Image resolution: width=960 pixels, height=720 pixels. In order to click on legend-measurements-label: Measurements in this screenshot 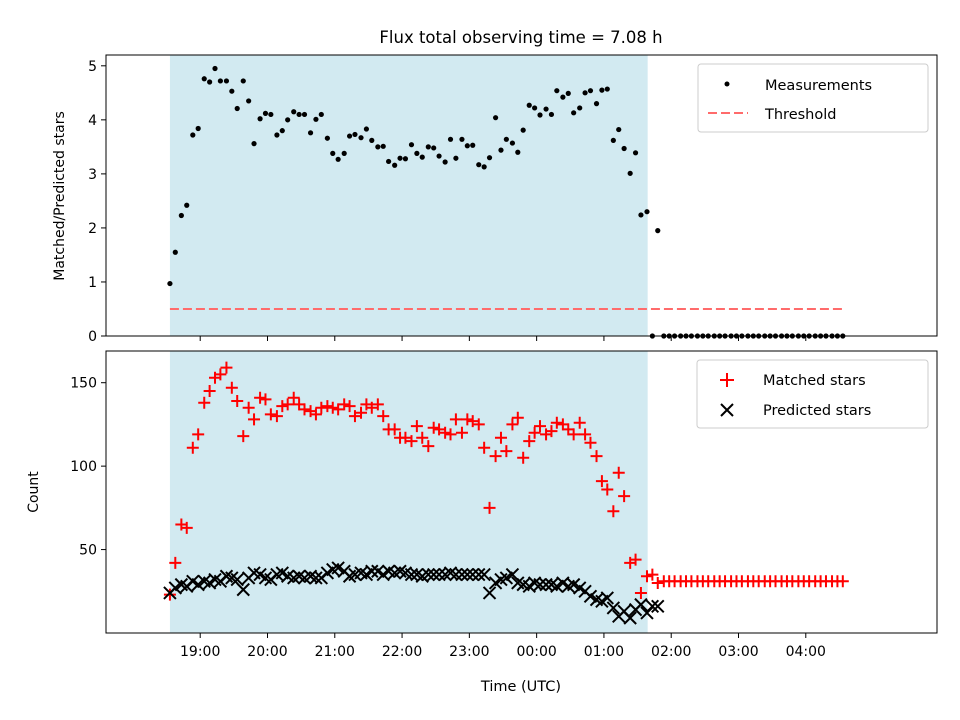, I will do `click(818, 86)`.